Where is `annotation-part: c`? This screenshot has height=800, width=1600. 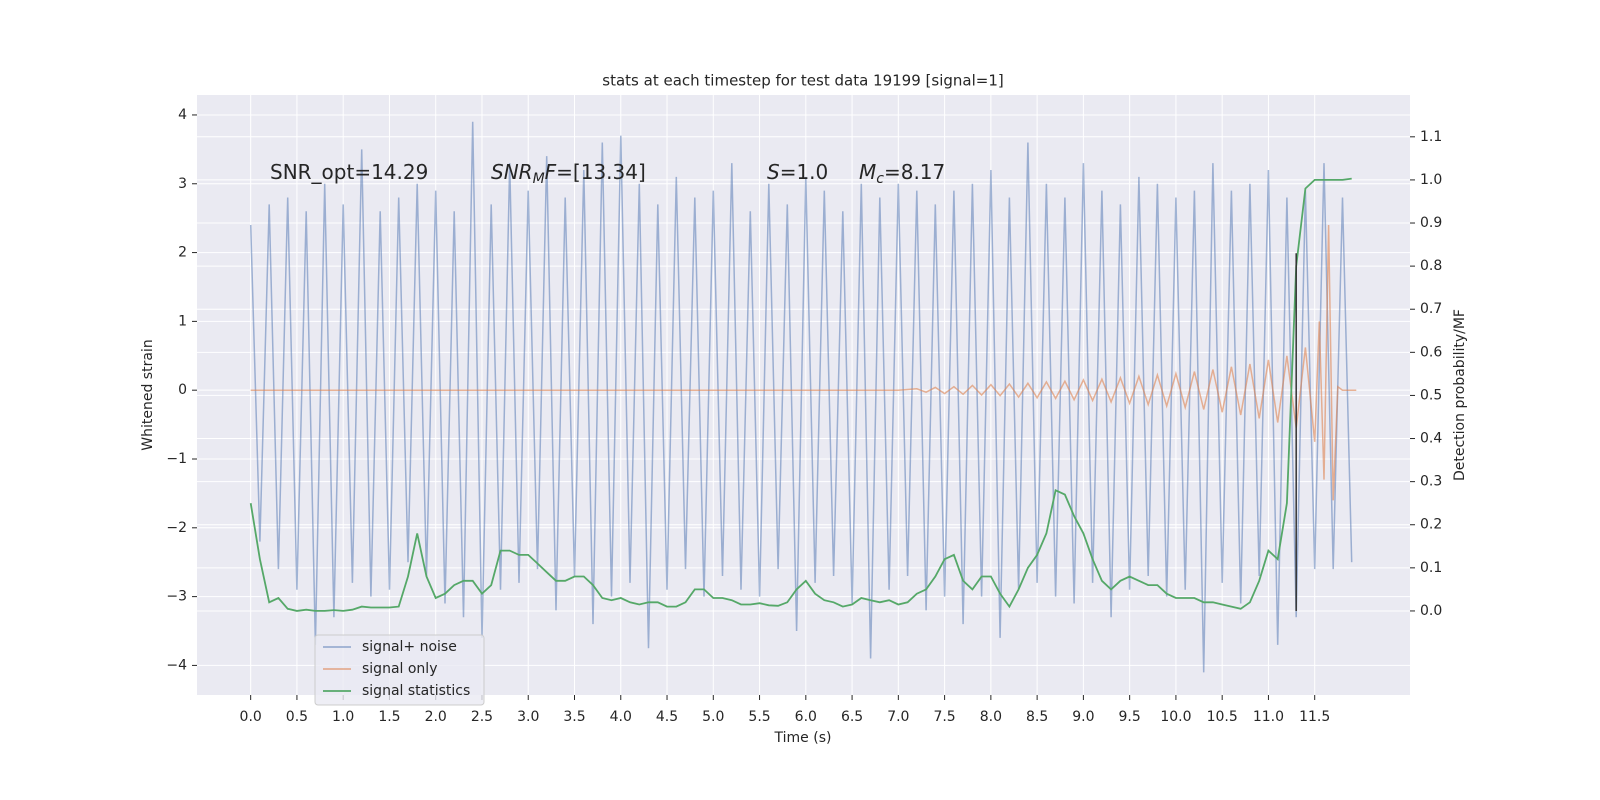
annotation-part: c is located at coordinates (880, 179).